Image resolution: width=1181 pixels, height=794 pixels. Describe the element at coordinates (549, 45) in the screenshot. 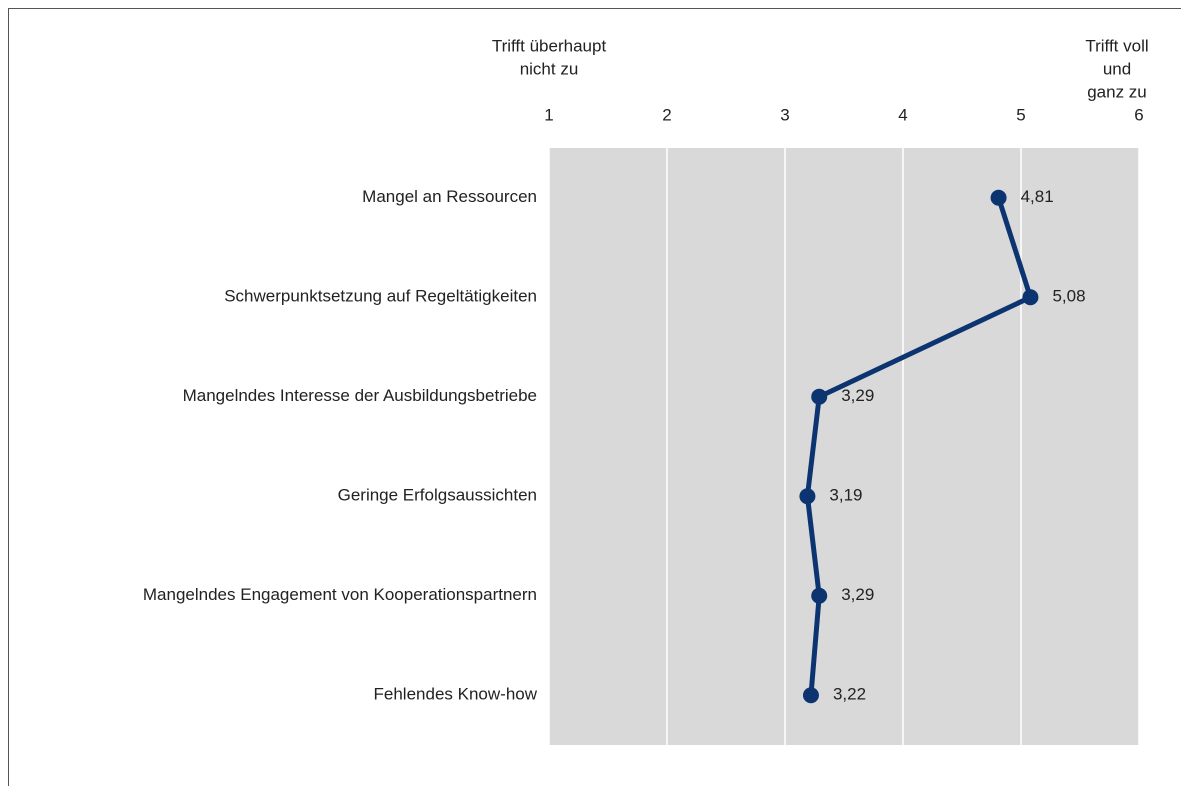

I see `axis-annotation: Trifft überhaupt` at that location.